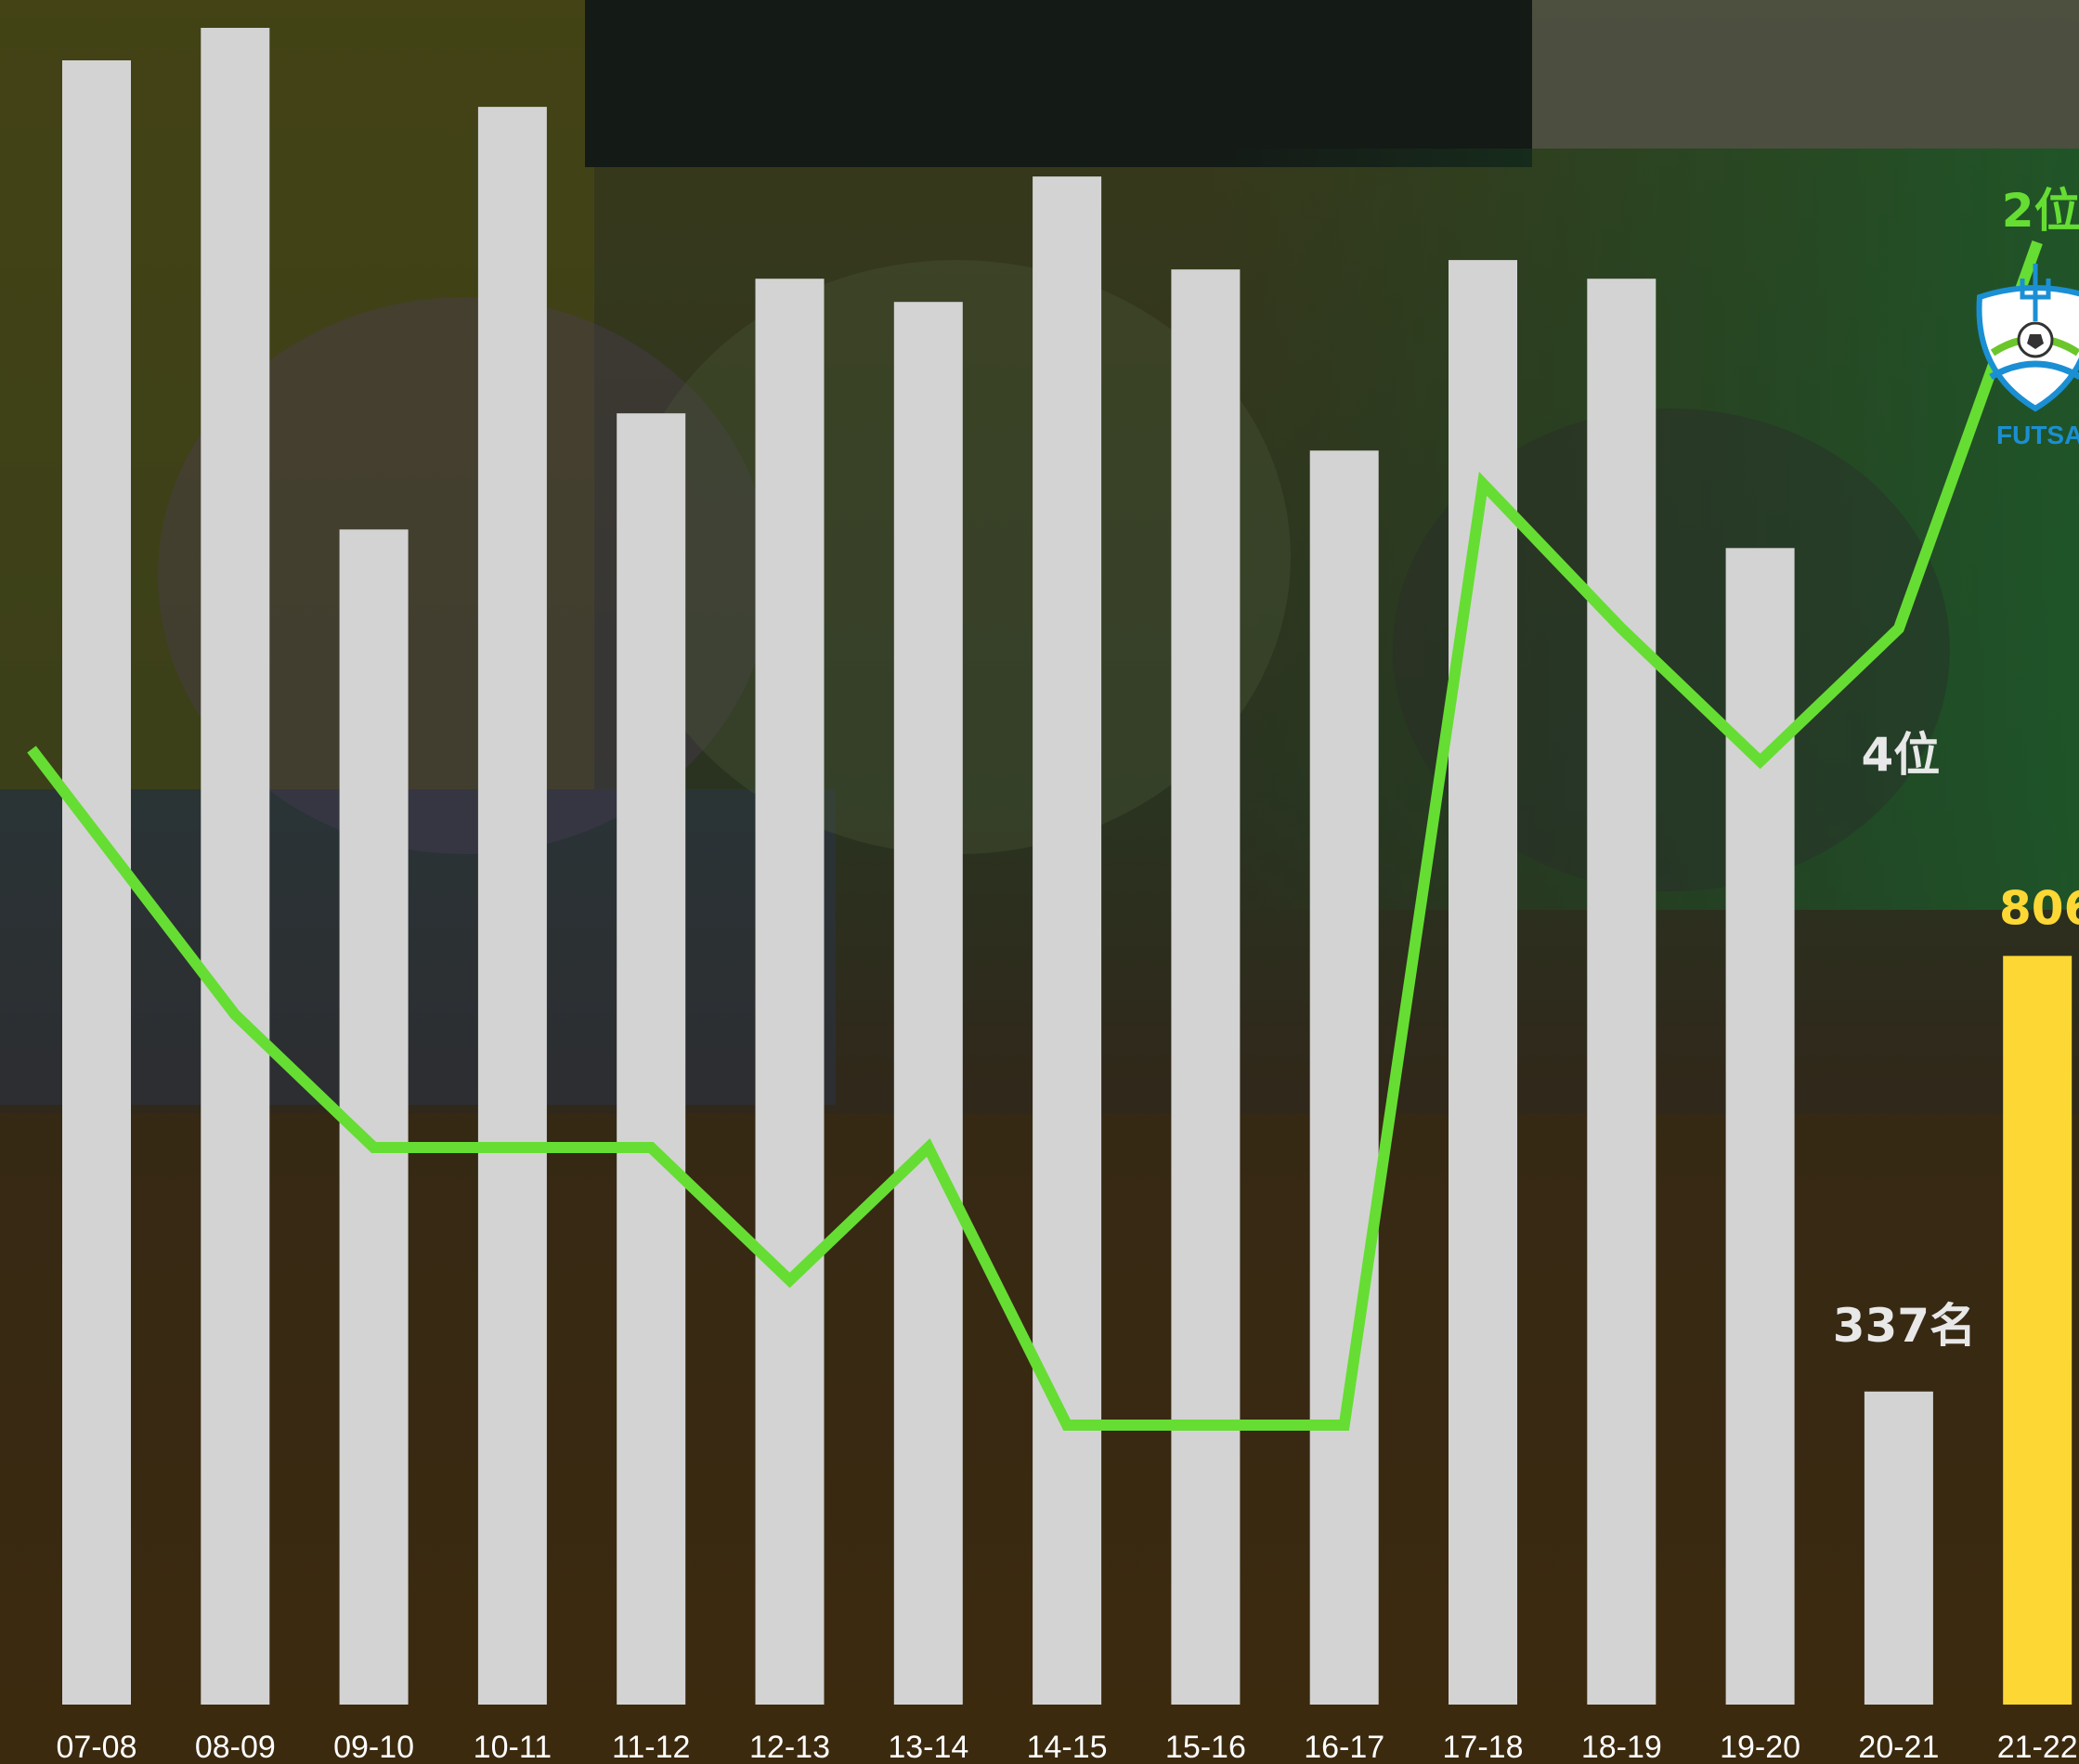 The width and height of the screenshot is (2079, 1764). Describe the element at coordinates (97, 1747) in the screenshot. I see `x-tick-label: 07-08` at that location.